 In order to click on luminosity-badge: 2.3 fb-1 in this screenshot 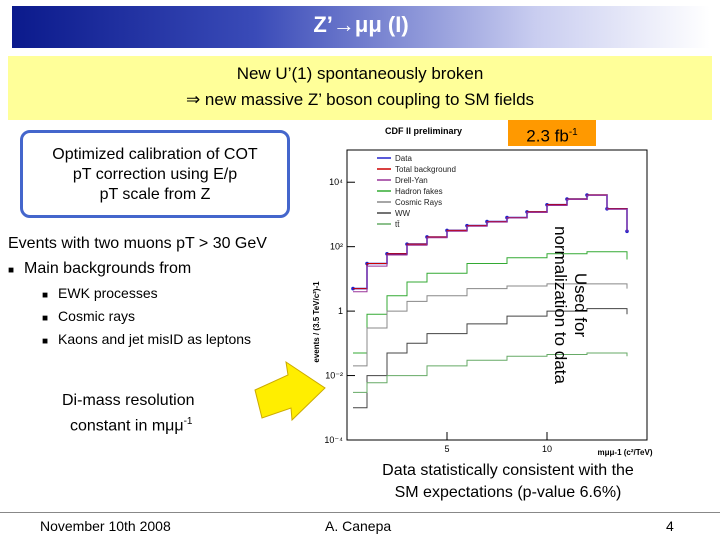, I will do `click(552, 133)`.